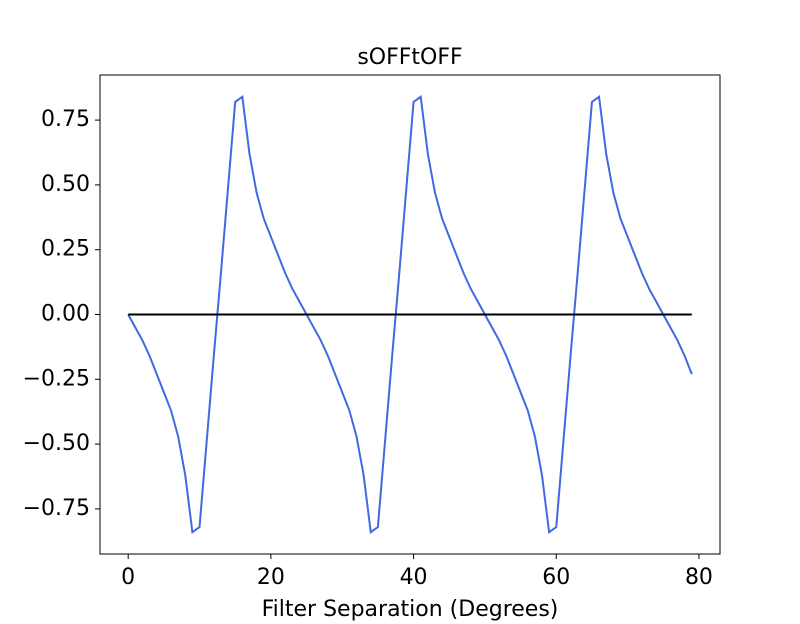 This screenshot has width=800, height=624. Describe the element at coordinates (65, 314) in the screenshot. I see `y-tick-label: 0.00` at that location.